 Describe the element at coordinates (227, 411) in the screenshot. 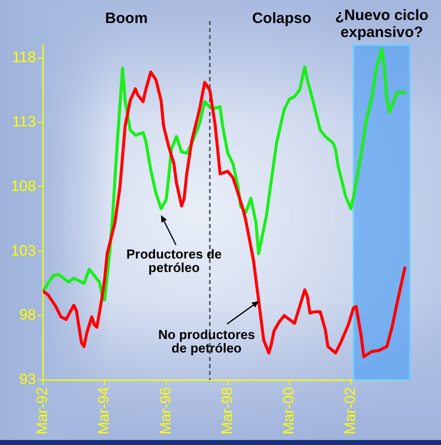

I see `x-tick-label: Mar-98` at that location.